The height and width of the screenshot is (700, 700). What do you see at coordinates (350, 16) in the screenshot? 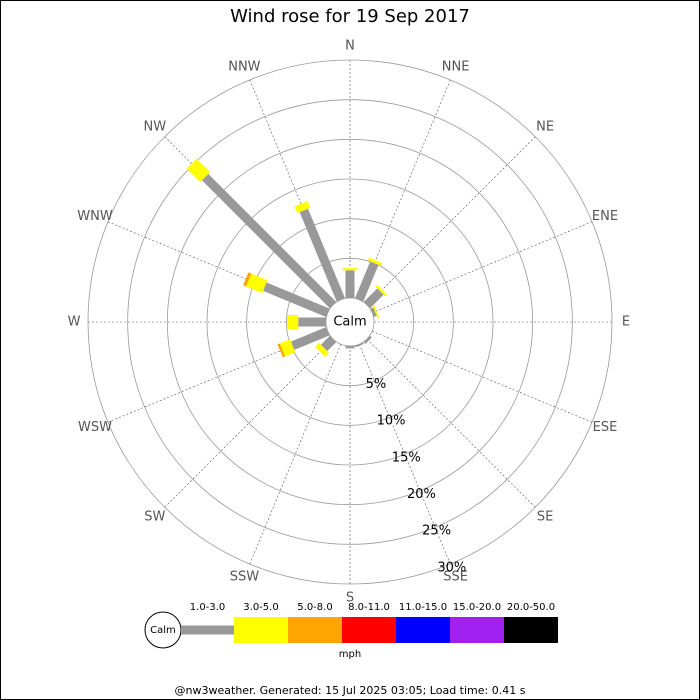
I see `chart-title: Wind rose for 19 Sep 2017` at bounding box center [350, 16].